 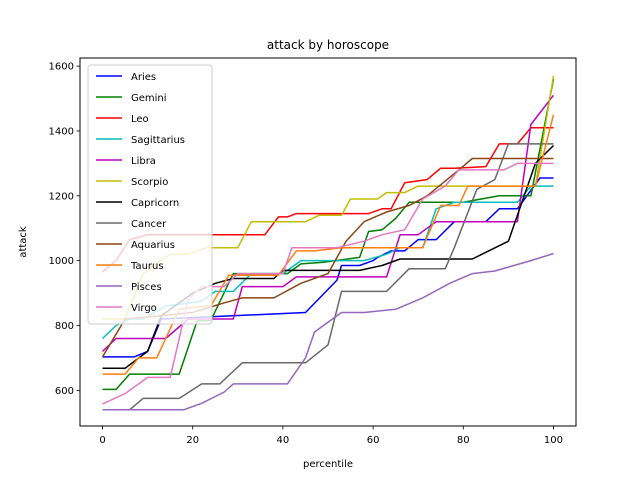 I want to click on x-tick-label: 60, so click(x=373, y=440).